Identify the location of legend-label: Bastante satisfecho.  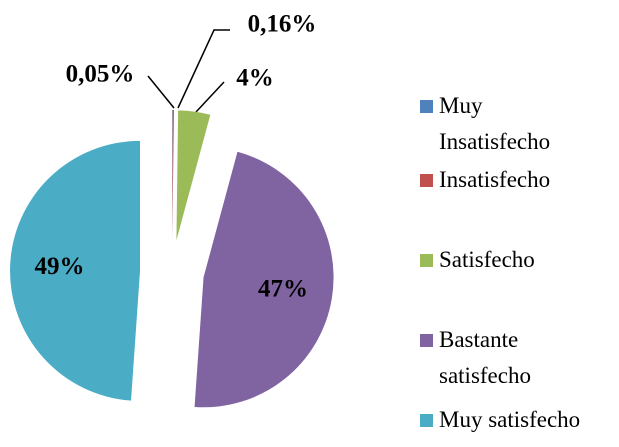
(485, 357).